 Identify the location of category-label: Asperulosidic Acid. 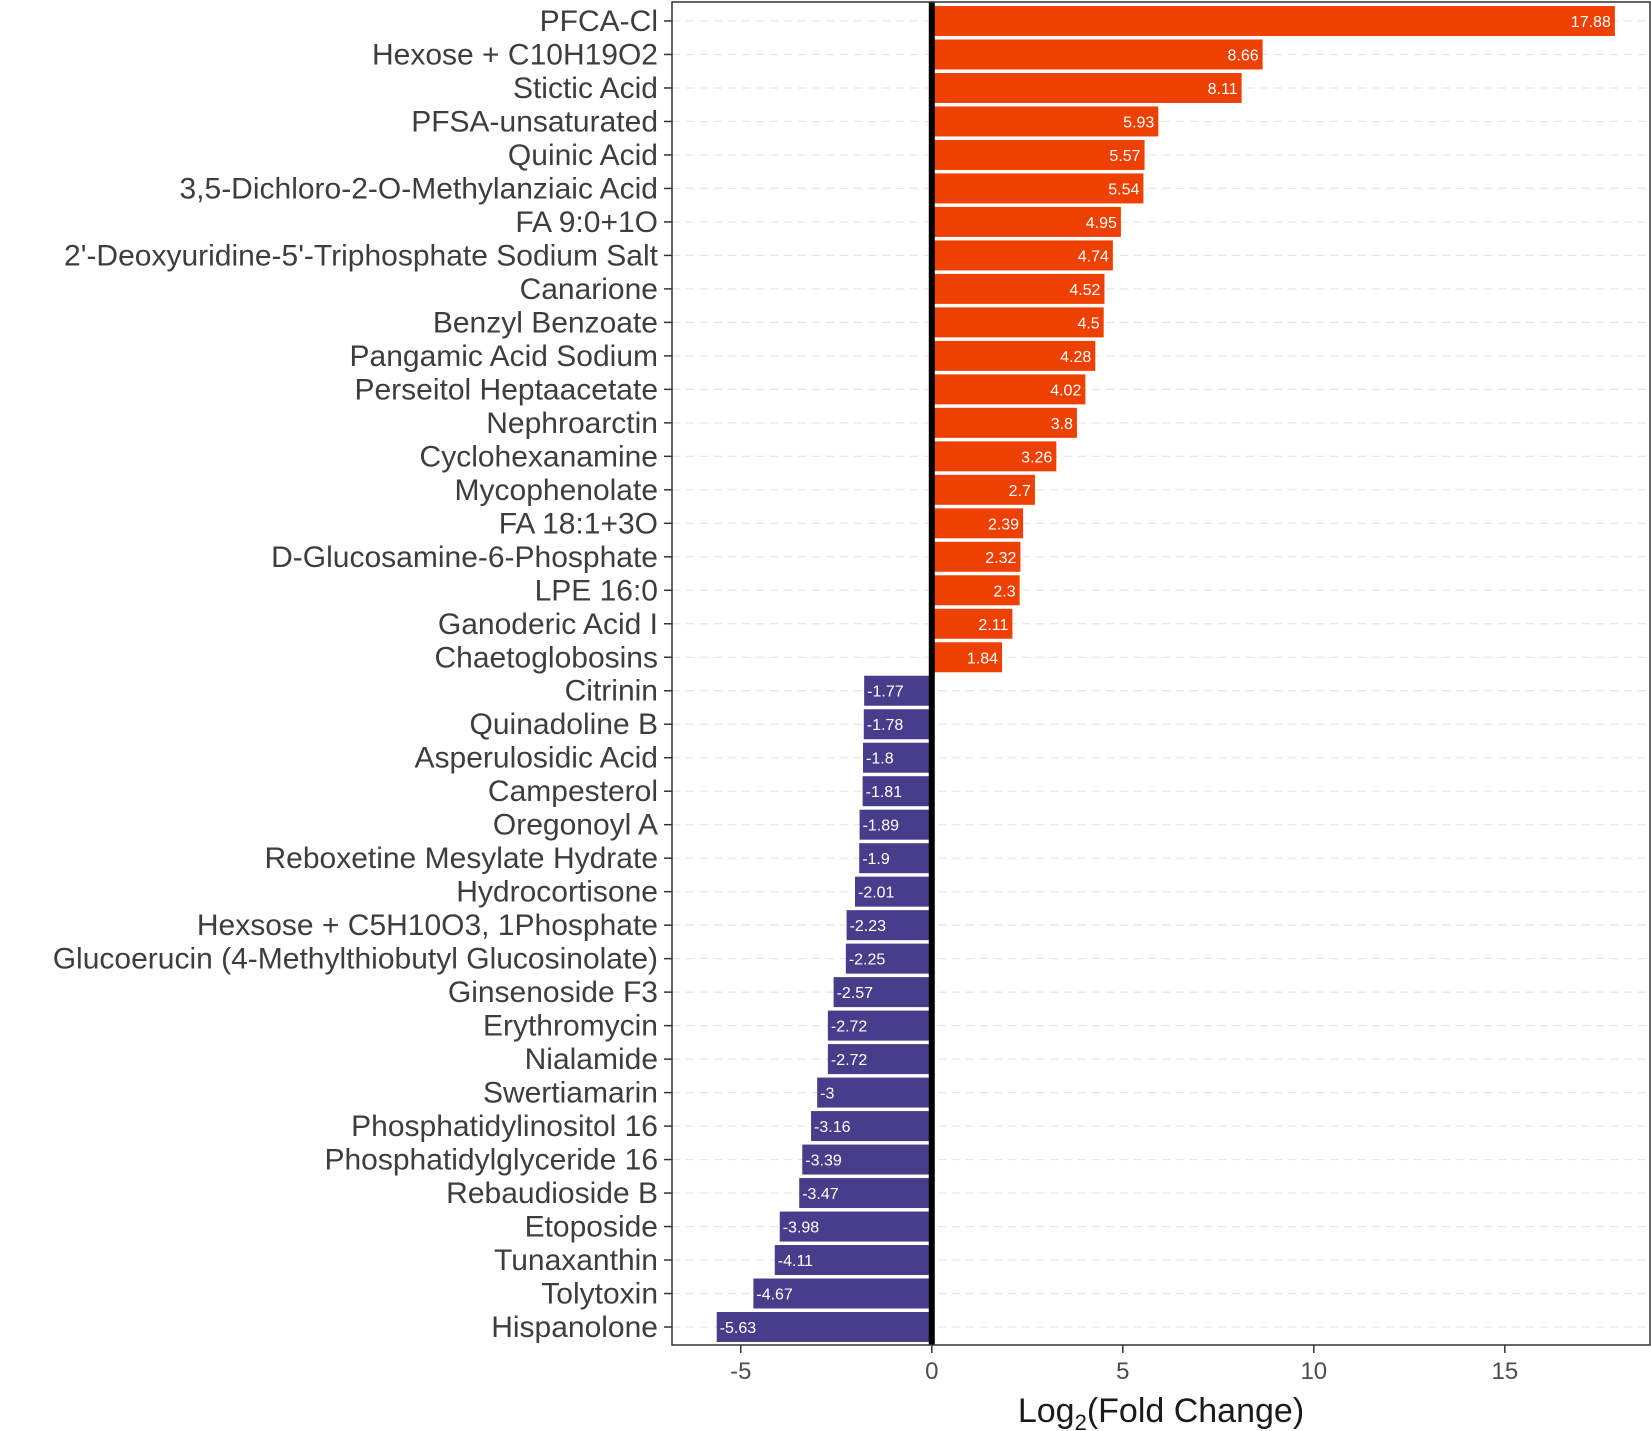
(536, 758).